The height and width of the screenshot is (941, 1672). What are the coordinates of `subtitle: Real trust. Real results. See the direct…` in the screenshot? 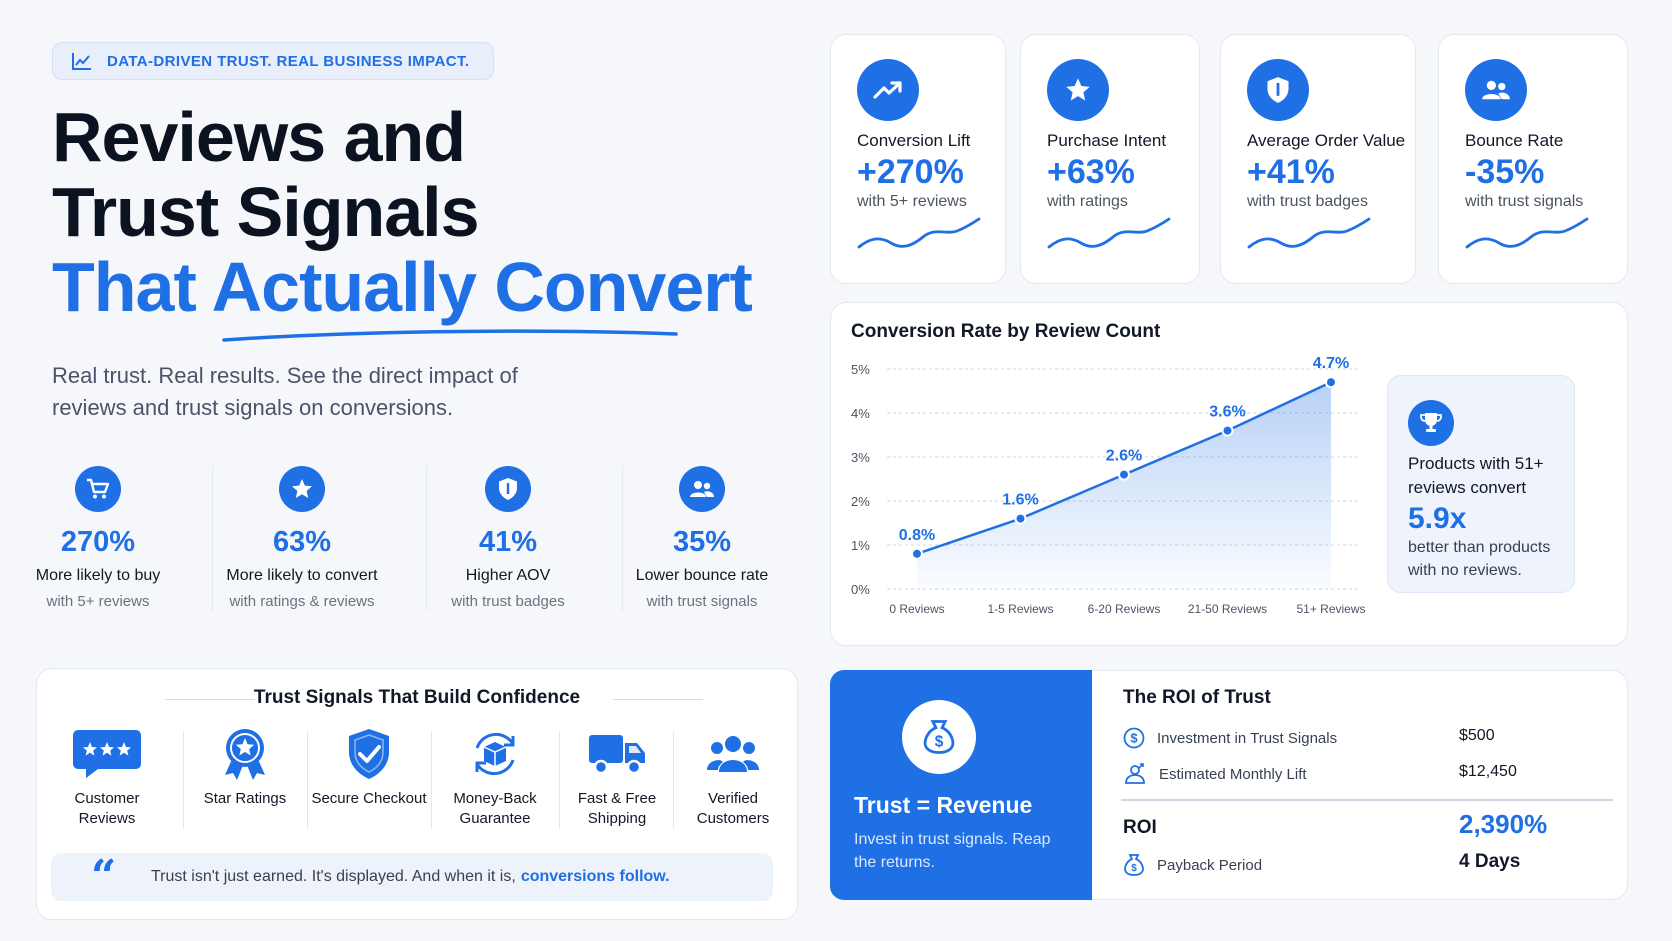 It's located at (285, 391).